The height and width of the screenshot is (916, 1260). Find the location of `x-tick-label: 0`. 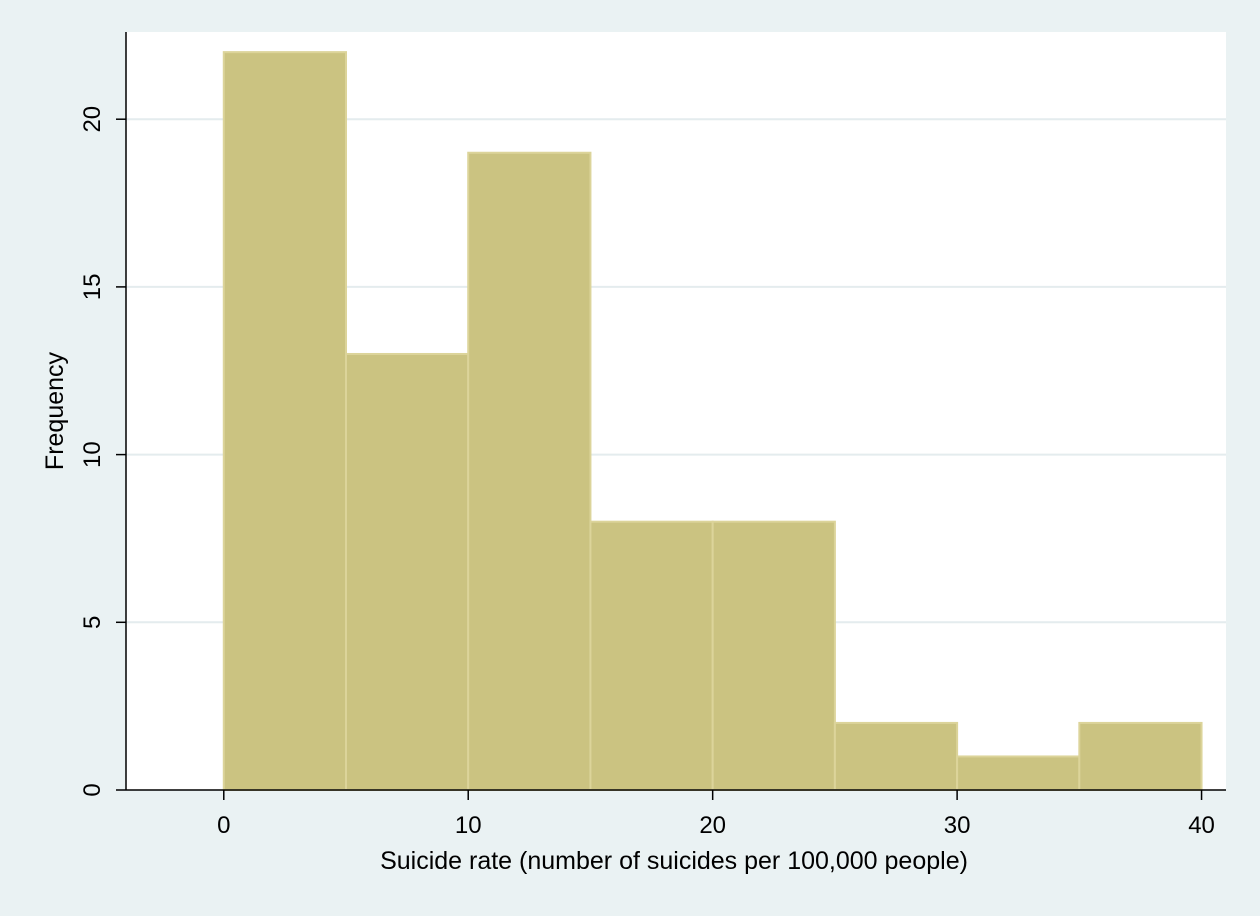

x-tick-label: 0 is located at coordinates (223, 825).